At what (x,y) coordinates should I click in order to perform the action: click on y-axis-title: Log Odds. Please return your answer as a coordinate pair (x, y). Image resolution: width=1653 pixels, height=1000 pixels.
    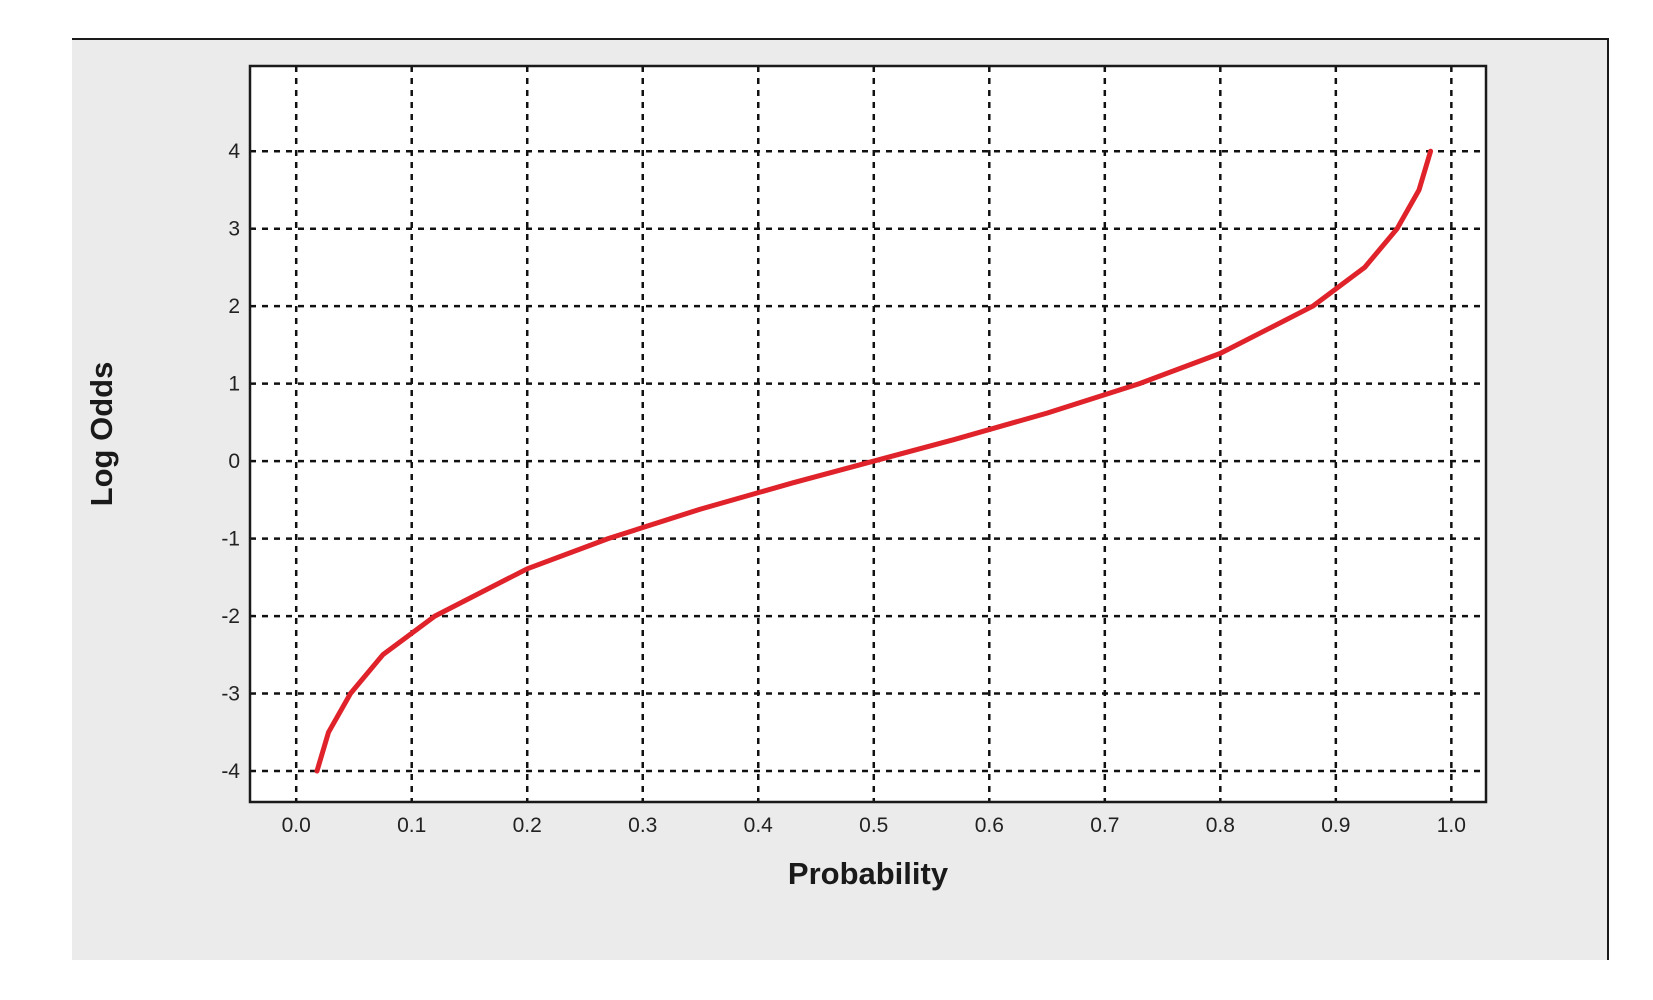
    Looking at the image, I should click on (101, 434).